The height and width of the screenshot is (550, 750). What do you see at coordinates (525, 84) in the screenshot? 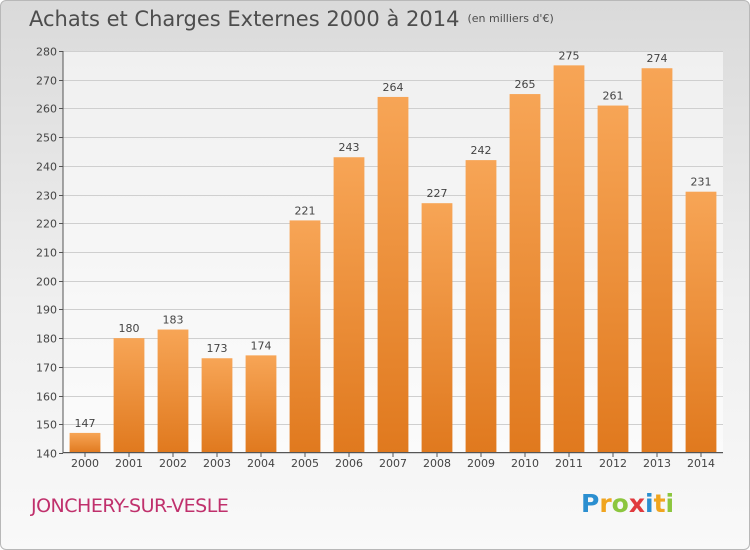
I see `value-label-2010: 265` at bounding box center [525, 84].